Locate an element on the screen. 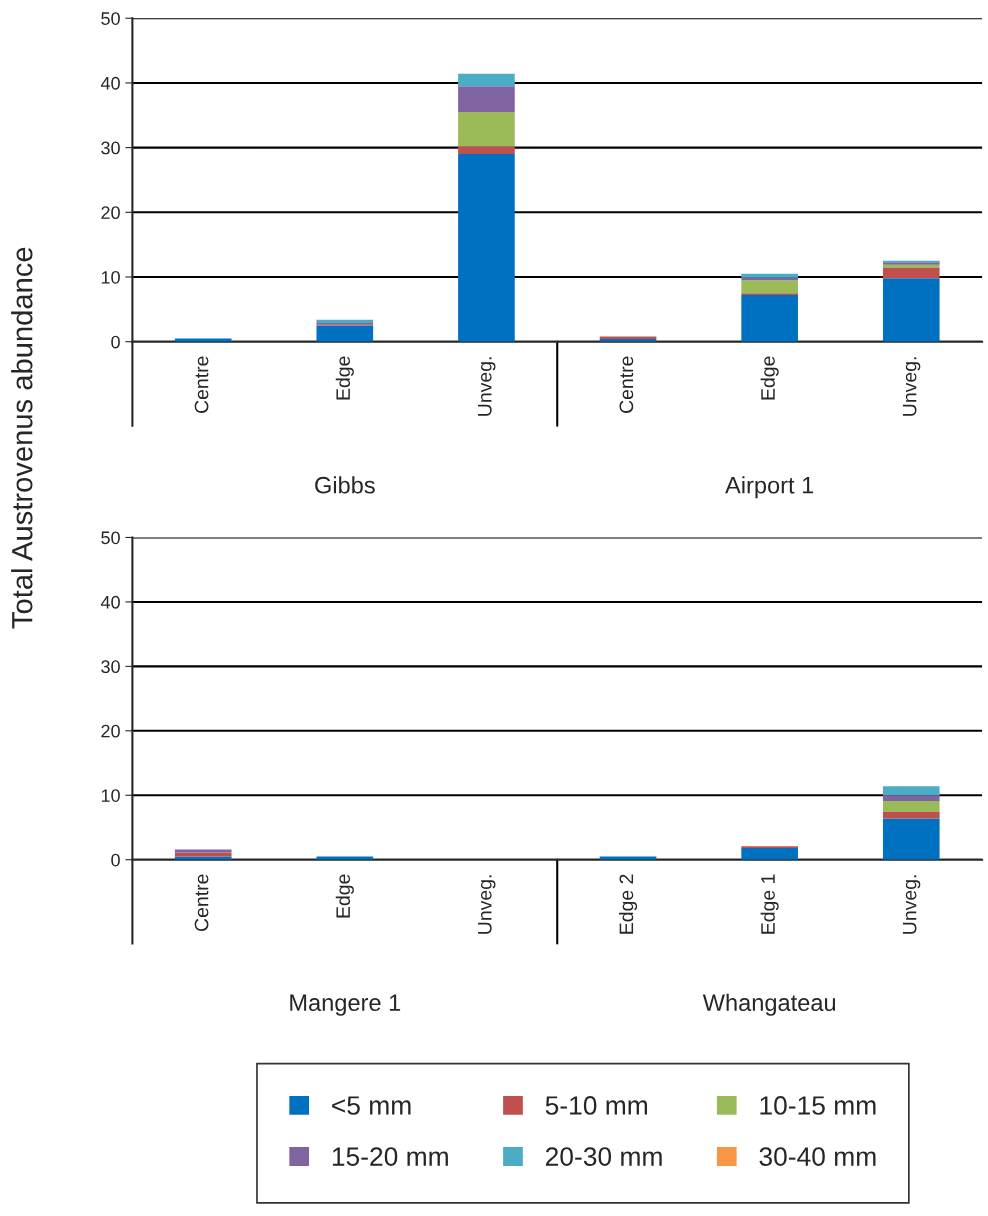 The height and width of the screenshot is (1216, 988). legend-label: 30-40 mm is located at coordinates (817, 1156).